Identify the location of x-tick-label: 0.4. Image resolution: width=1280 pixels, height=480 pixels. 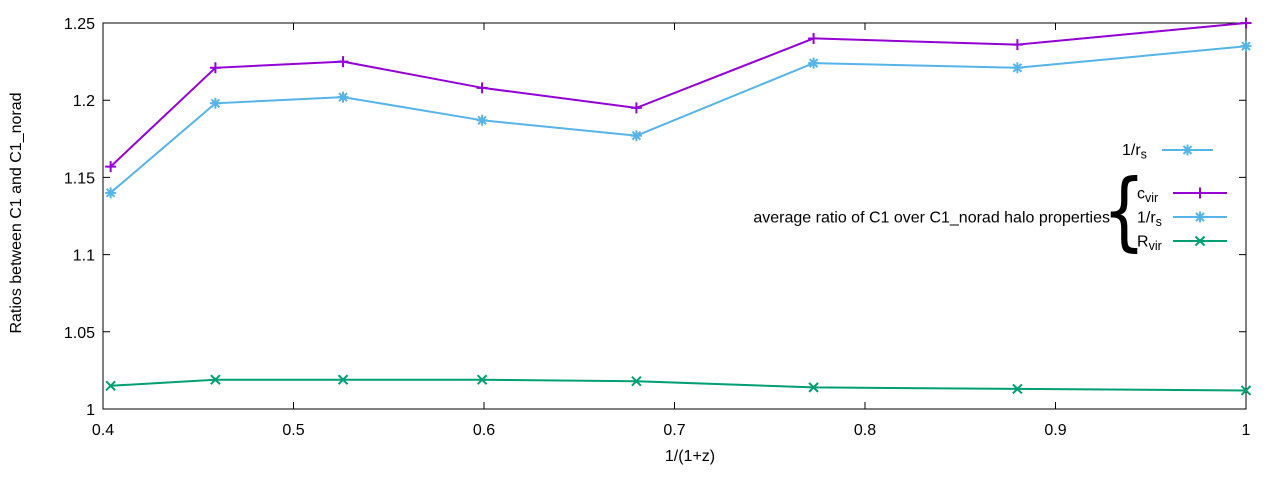
(103, 430).